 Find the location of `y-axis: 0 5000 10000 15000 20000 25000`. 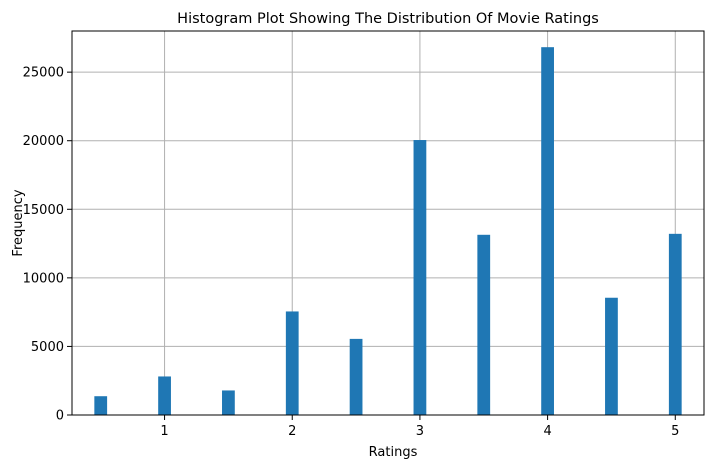

y-axis: 0 5000 10000 15000 20000 25000 is located at coordinates (47, 245).